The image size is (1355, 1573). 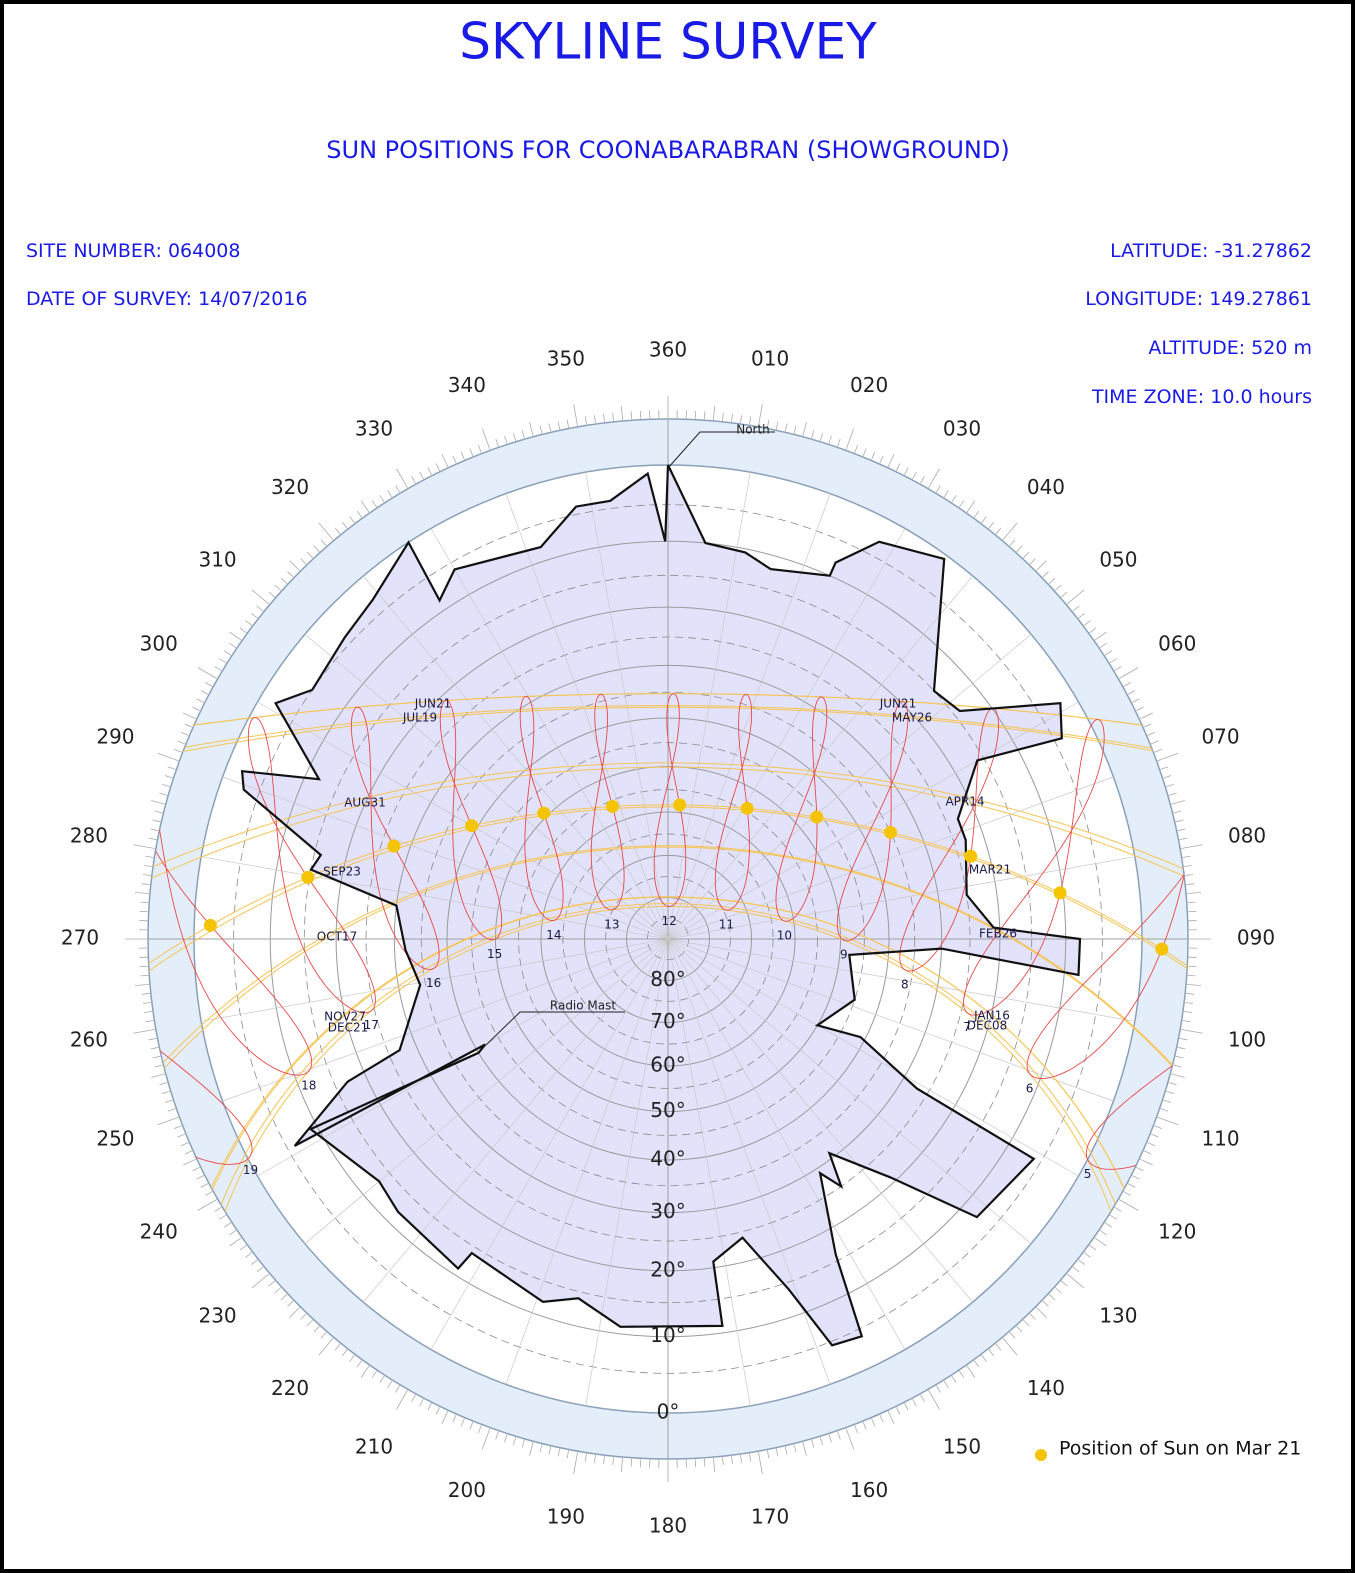 What do you see at coordinates (1256, 938) in the screenshot?
I see `azimuth-label: 090` at bounding box center [1256, 938].